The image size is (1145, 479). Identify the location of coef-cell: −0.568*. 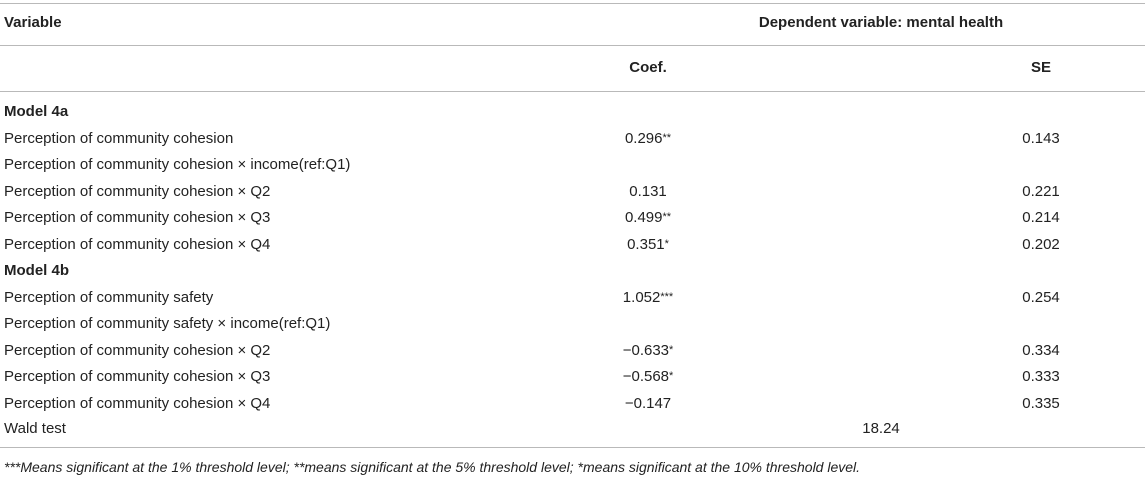
(648, 377).